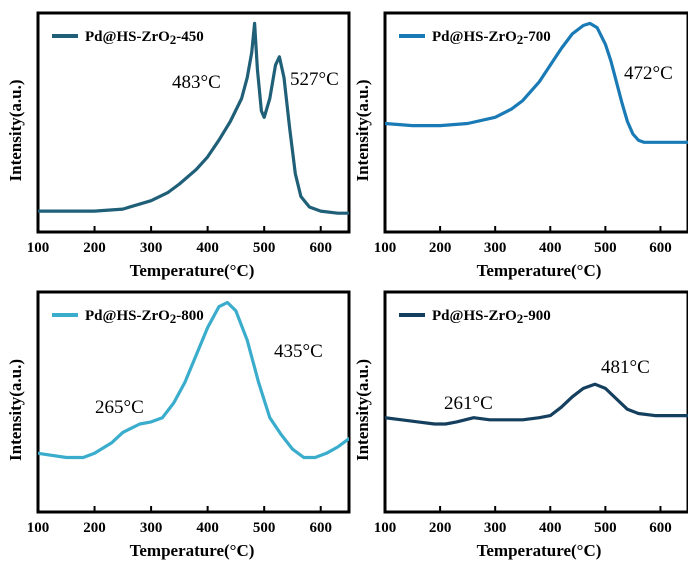  I want to click on peak-annotation: 483°C, so click(196, 82).